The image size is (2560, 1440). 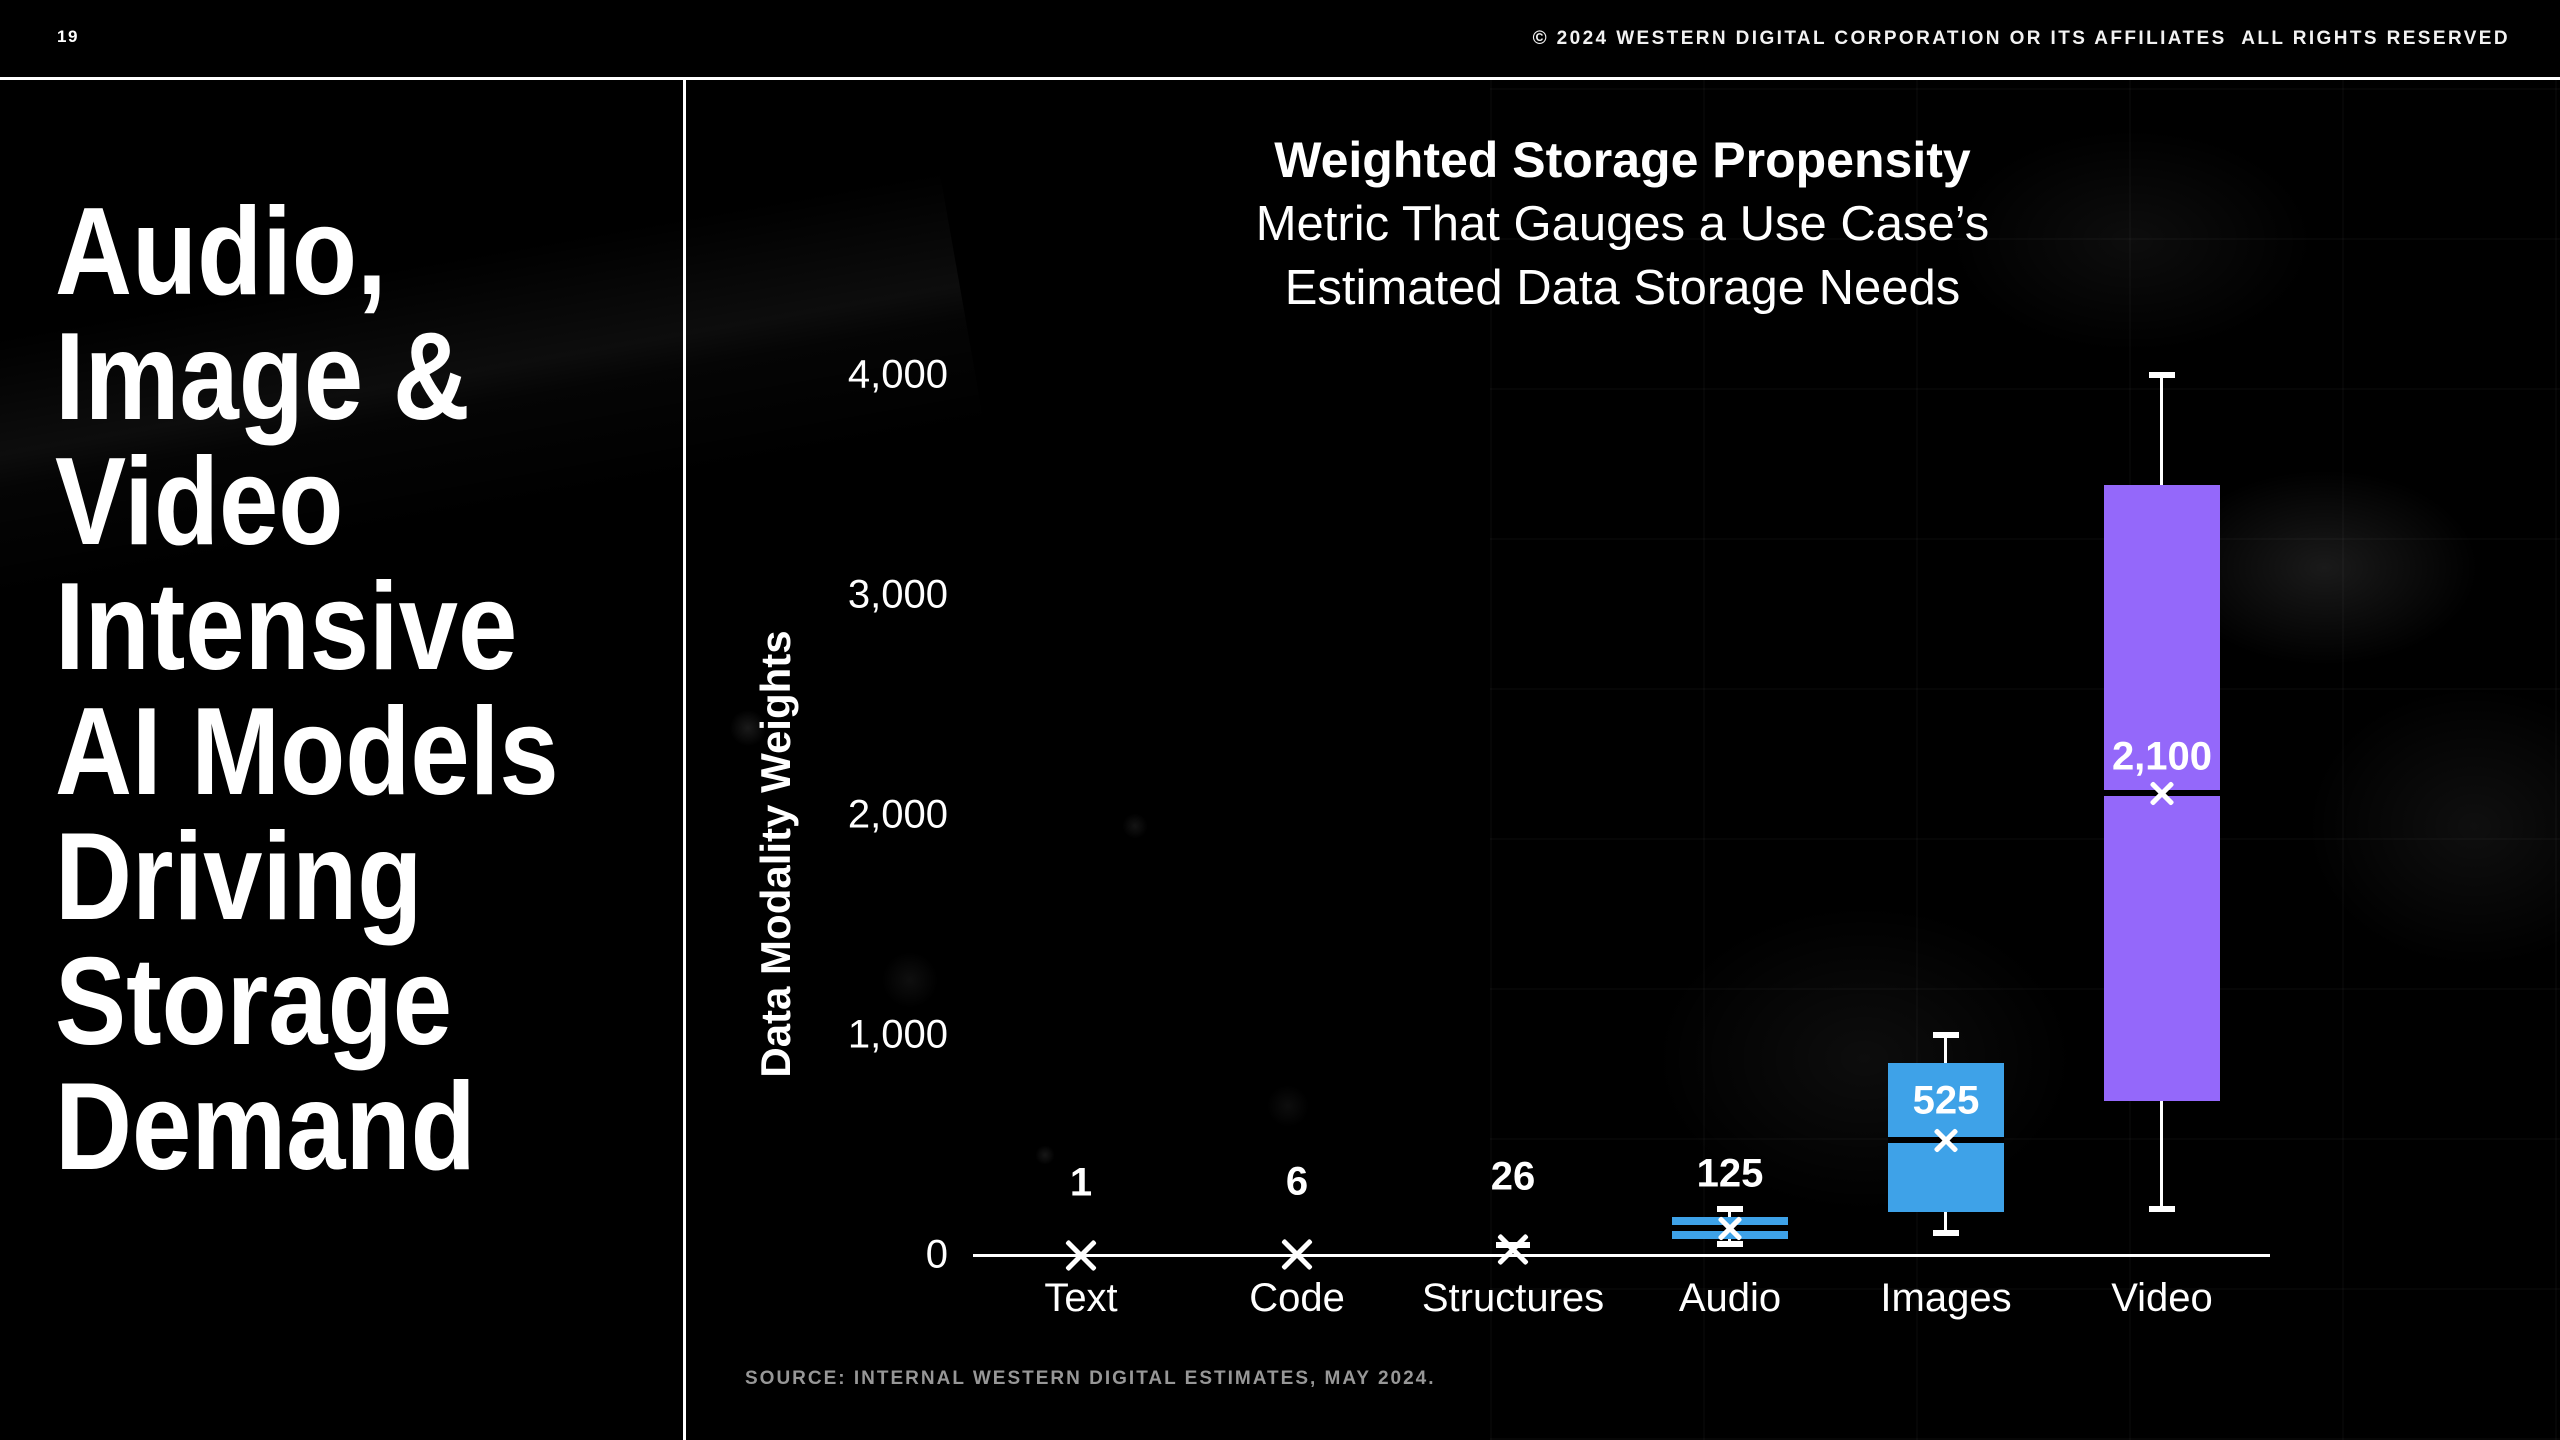 What do you see at coordinates (897, 594) in the screenshot?
I see `y-tick-label: 3,000` at bounding box center [897, 594].